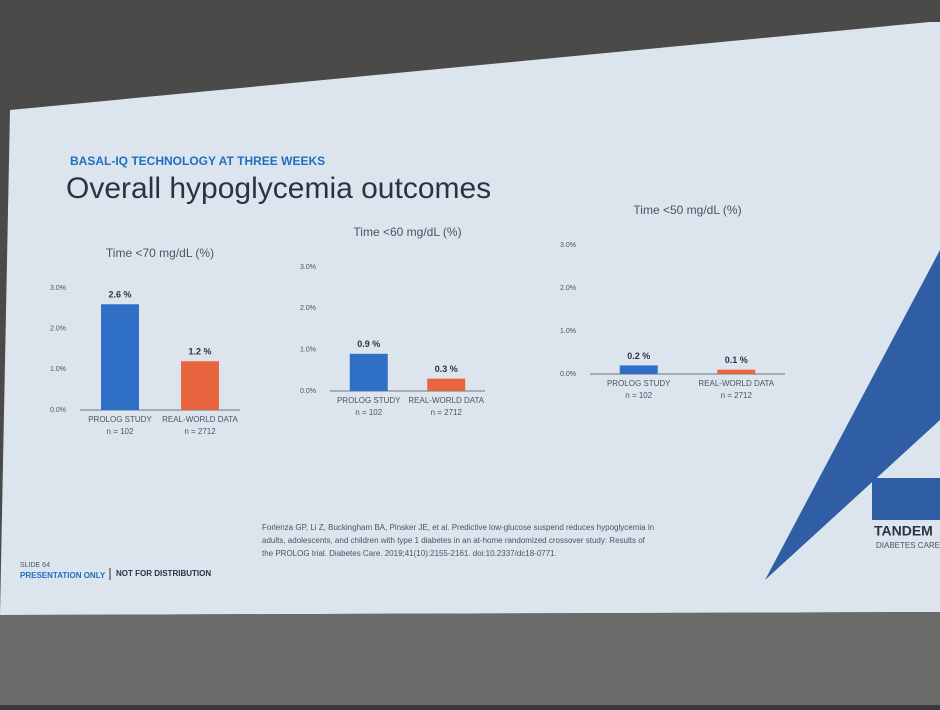 This screenshot has height=710, width=940. I want to click on value-label: 2.6 %, so click(119, 295).